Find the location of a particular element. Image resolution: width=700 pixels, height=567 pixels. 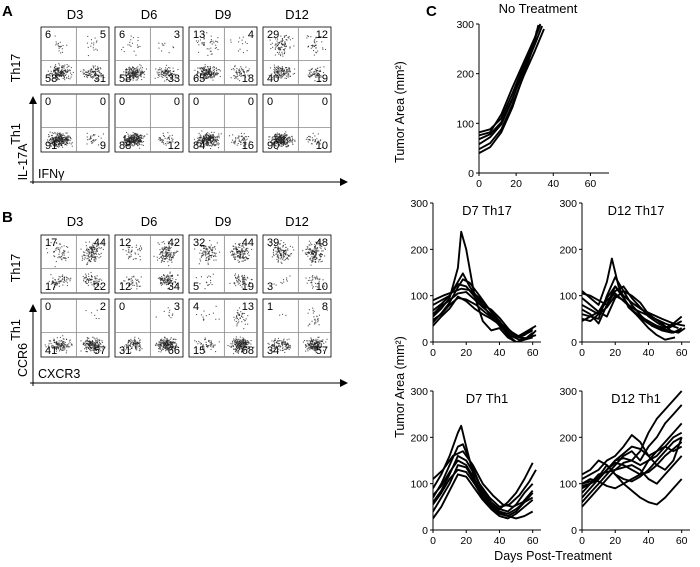

q-upper-right-percent: 0 is located at coordinates (251, 102).